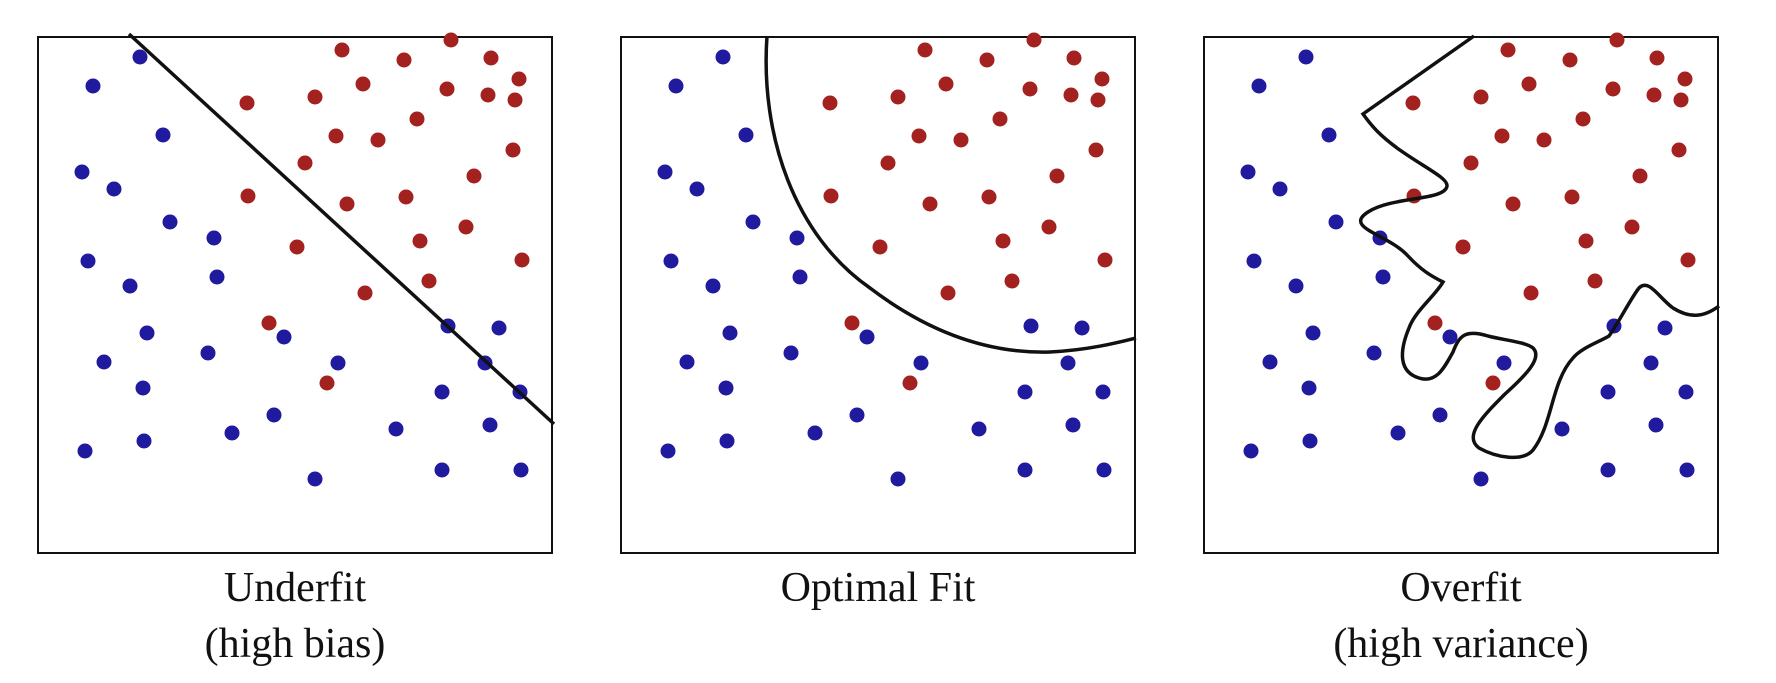 This screenshot has width=1776, height=683. Describe the element at coordinates (1461, 616) in the screenshot. I see `caption-overfit: Overfit (high variance)` at that location.